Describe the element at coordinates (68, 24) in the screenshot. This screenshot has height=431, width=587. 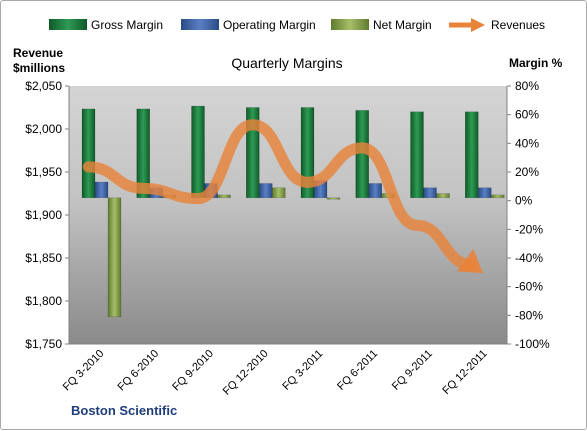
I see `legend-swatch-gross-margin` at that location.